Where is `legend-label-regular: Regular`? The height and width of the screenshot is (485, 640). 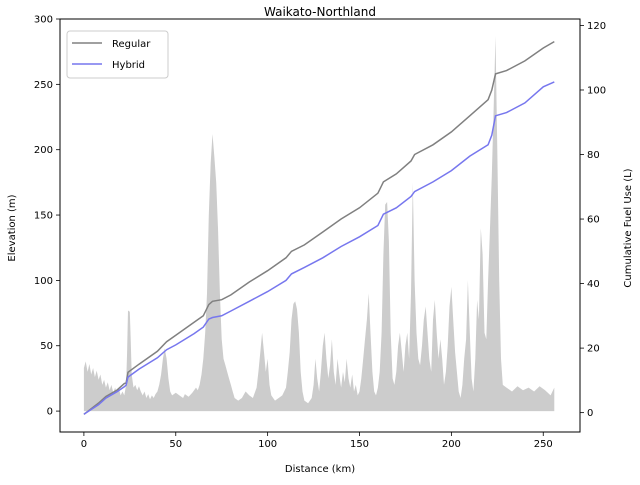
legend-label-regular: Regular is located at coordinates (131, 44).